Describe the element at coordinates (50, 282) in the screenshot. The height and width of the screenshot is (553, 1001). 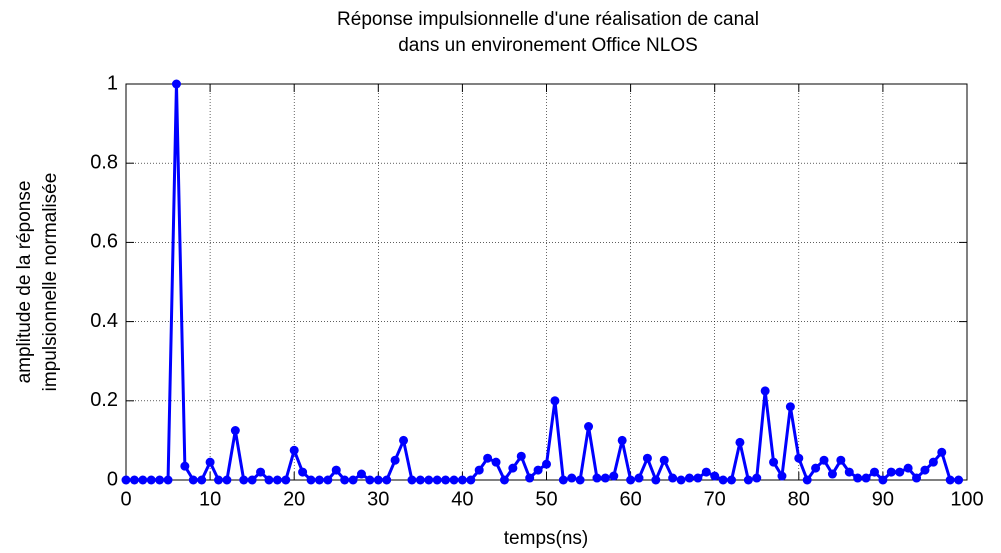
I see `y-axis-label: impulsionnelle normalisée` at that location.